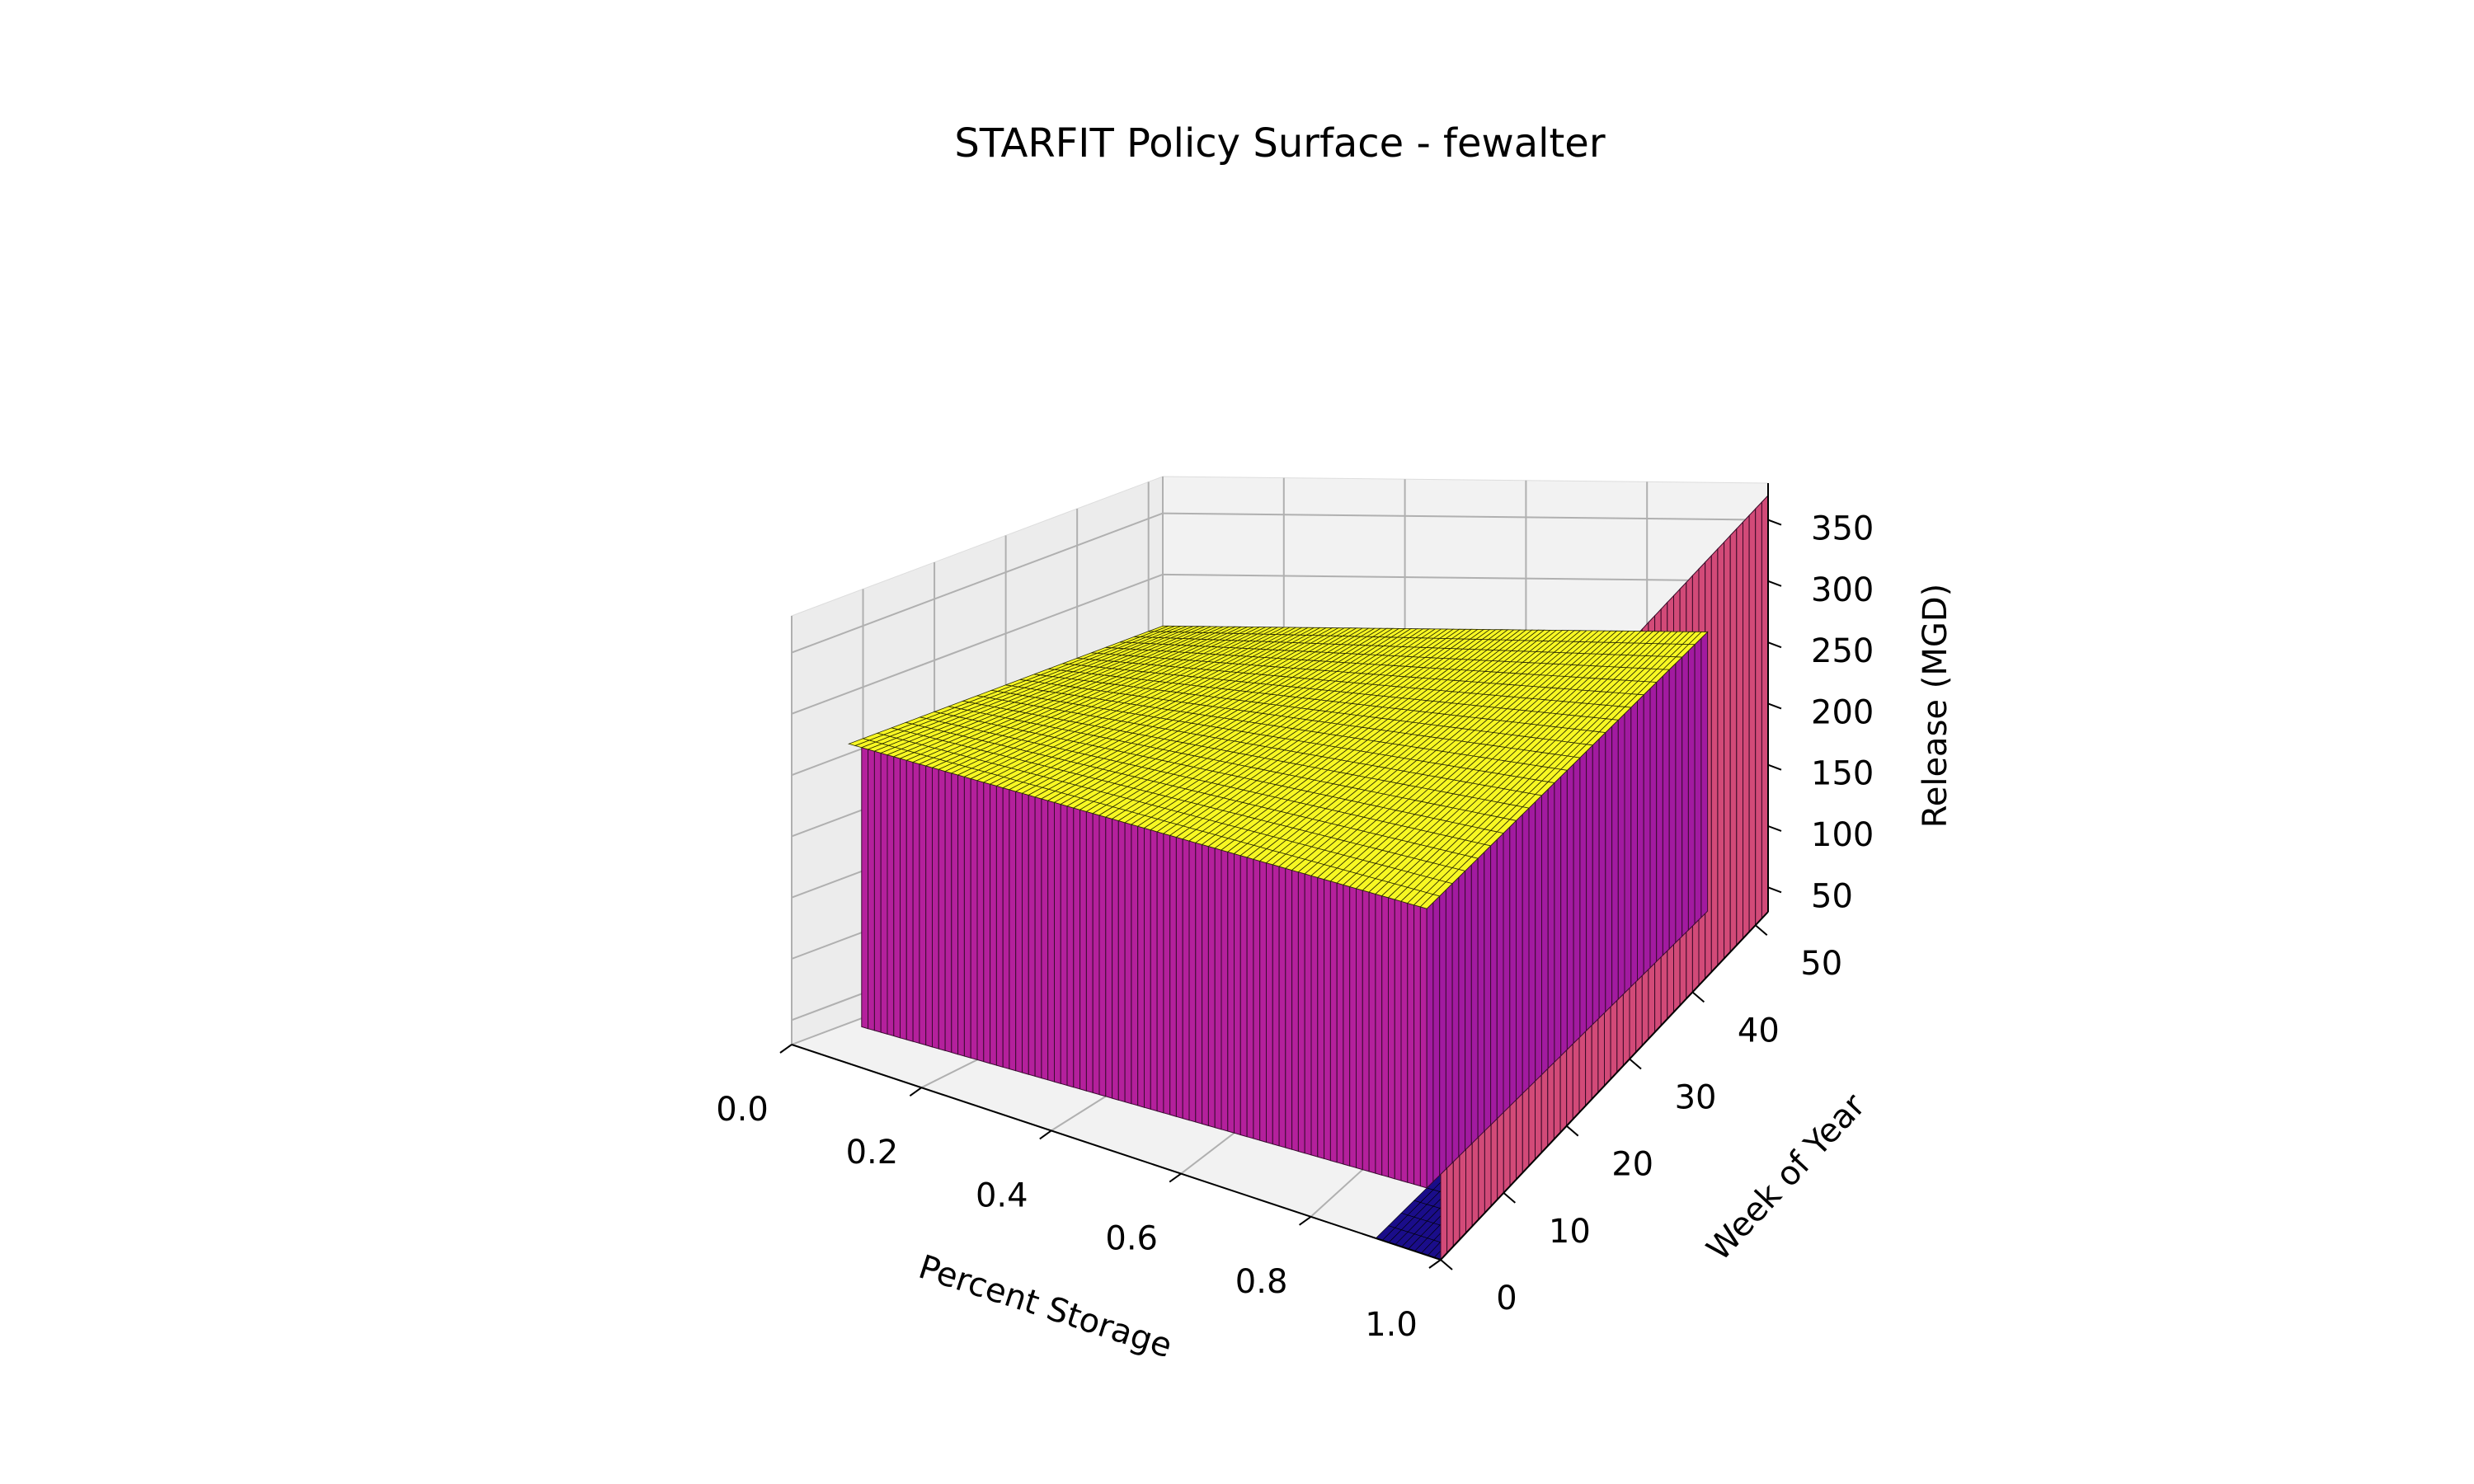 The height and width of the screenshot is (1484, 2474). I want to click on z-tick-label: 150, so click(1842, 774).